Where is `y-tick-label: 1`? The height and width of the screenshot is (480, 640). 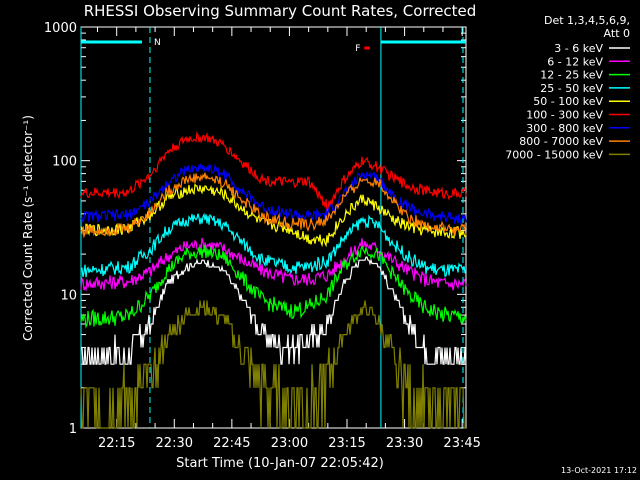
y-tick-label: 1 is located at coordinates (73, 429).